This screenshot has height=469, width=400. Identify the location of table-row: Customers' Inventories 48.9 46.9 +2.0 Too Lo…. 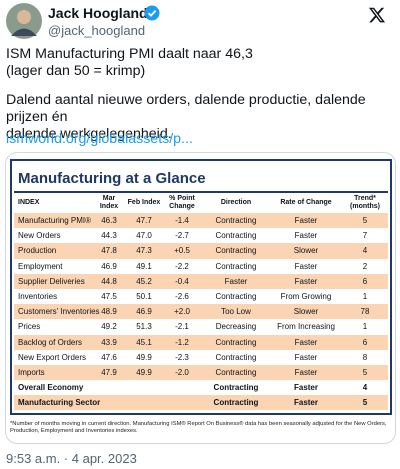
(201, 312).